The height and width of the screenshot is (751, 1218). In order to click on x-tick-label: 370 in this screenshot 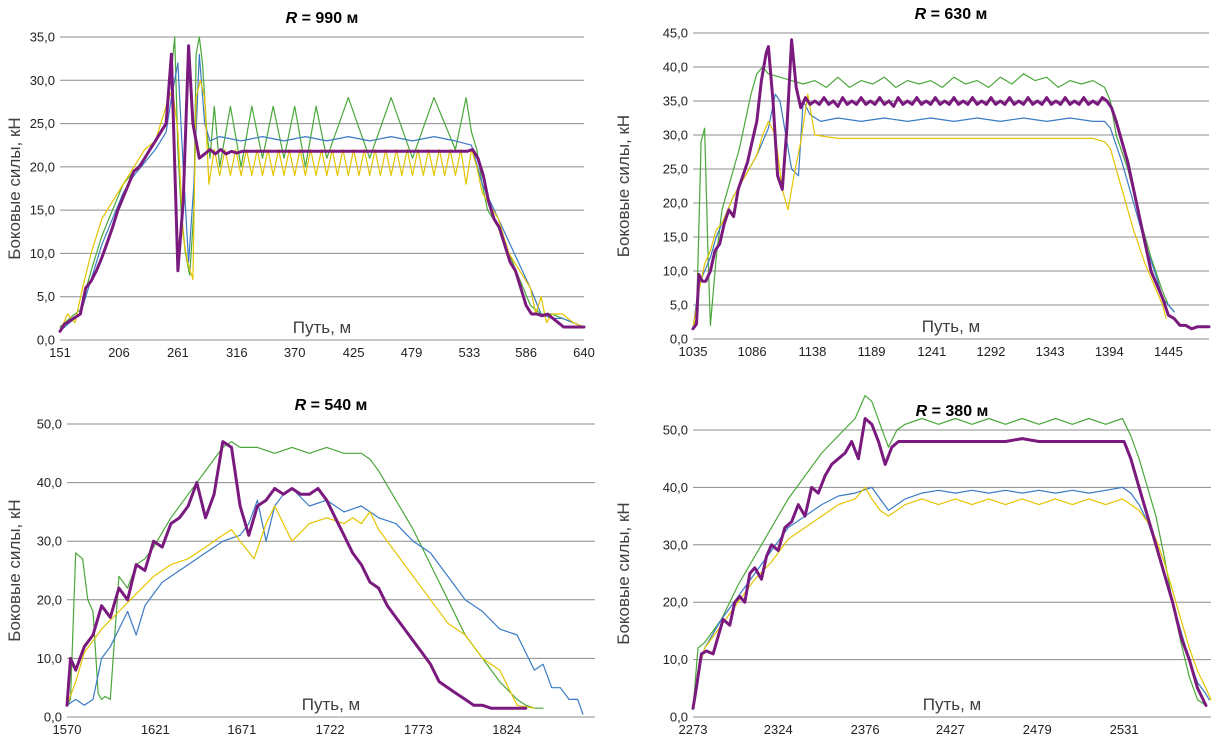, I will do `click(295, 352)`.